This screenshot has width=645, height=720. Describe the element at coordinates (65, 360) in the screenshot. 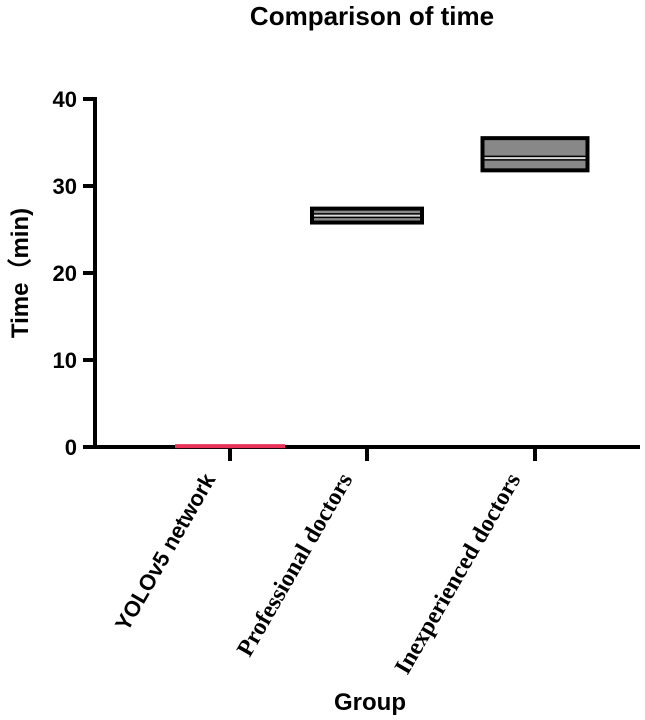

I see `y-tick-label: 10` at that location.